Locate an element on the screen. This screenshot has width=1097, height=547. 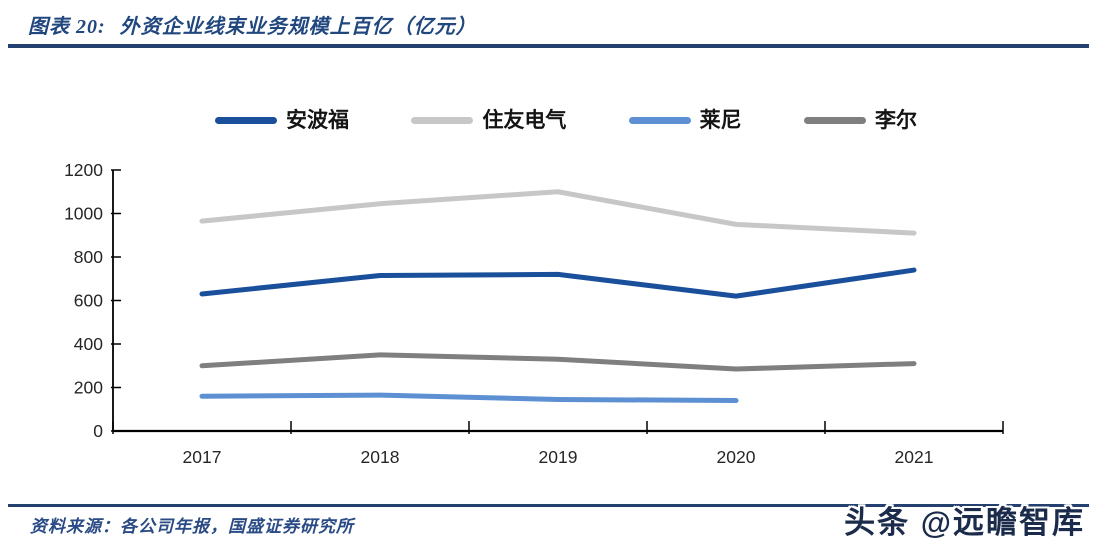
y-tick-label: 0 is located at coordinates (98, 431).